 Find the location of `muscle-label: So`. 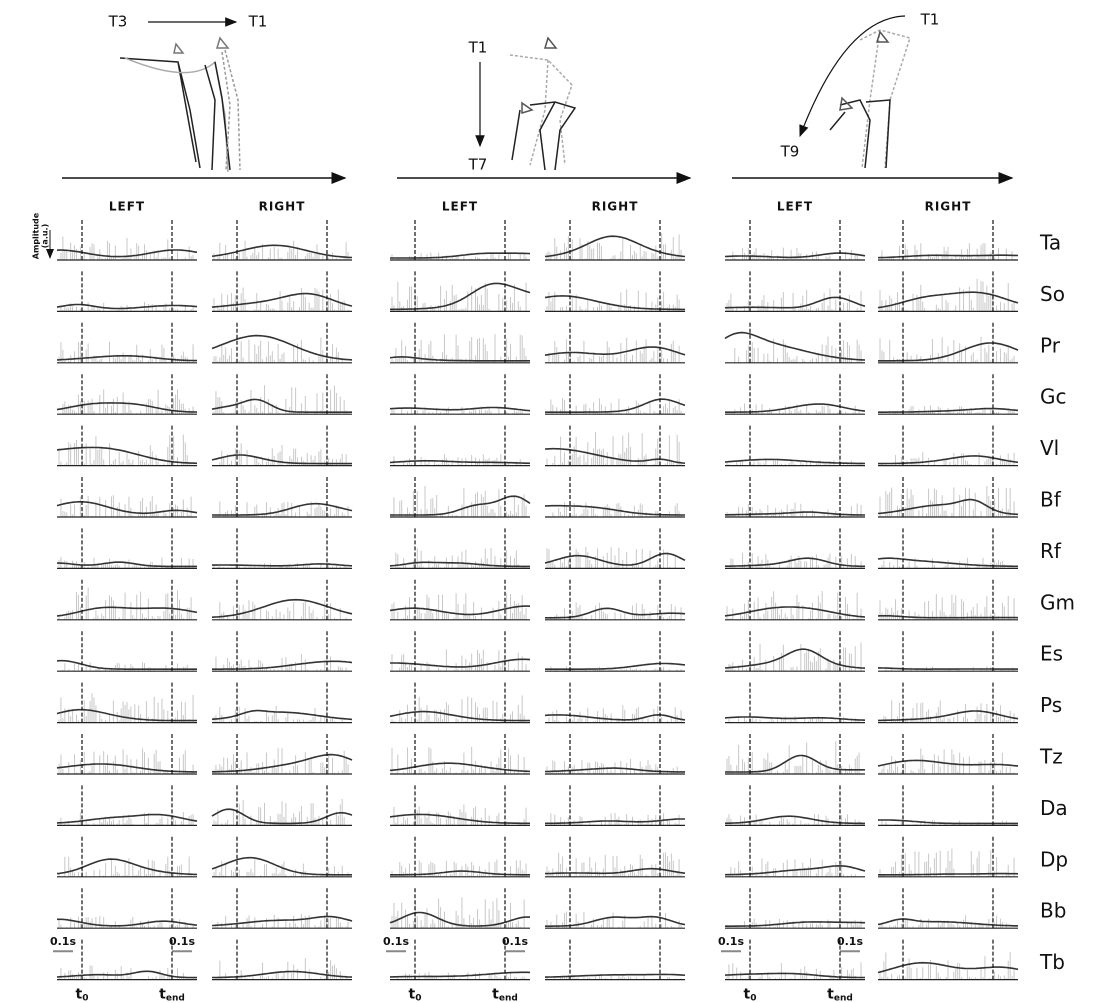

muscle-label: So is located at coordinates (1052, 294).